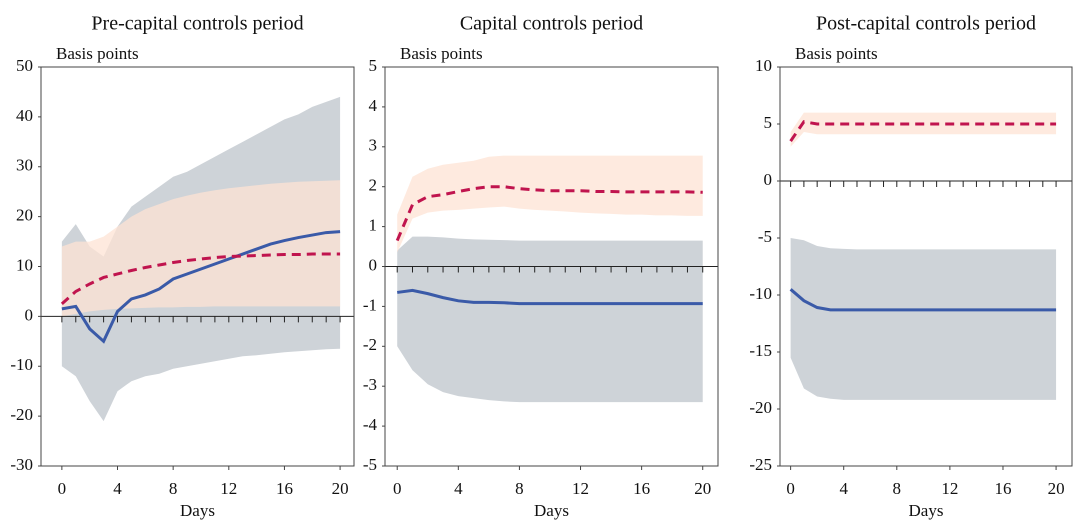  What do you see at coordinates (197, 24) in the screenshot?
I see `panel-title: Pre-capital controls period` at bounding box center [197, 24].